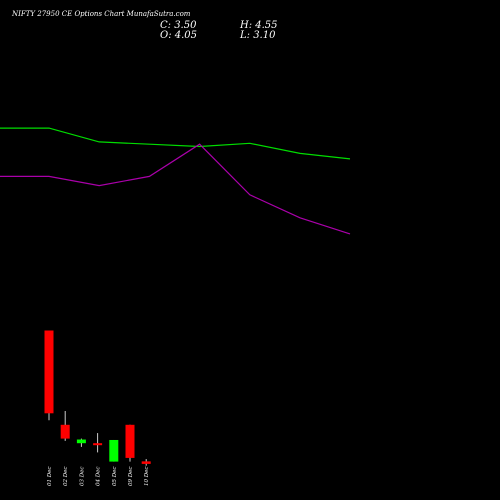 The width and height of the screenshot is (500, 500). Describe the element at coordinates (66, 477) in the screenshot. I see `x-tick-label: 02 Dec` at that location.